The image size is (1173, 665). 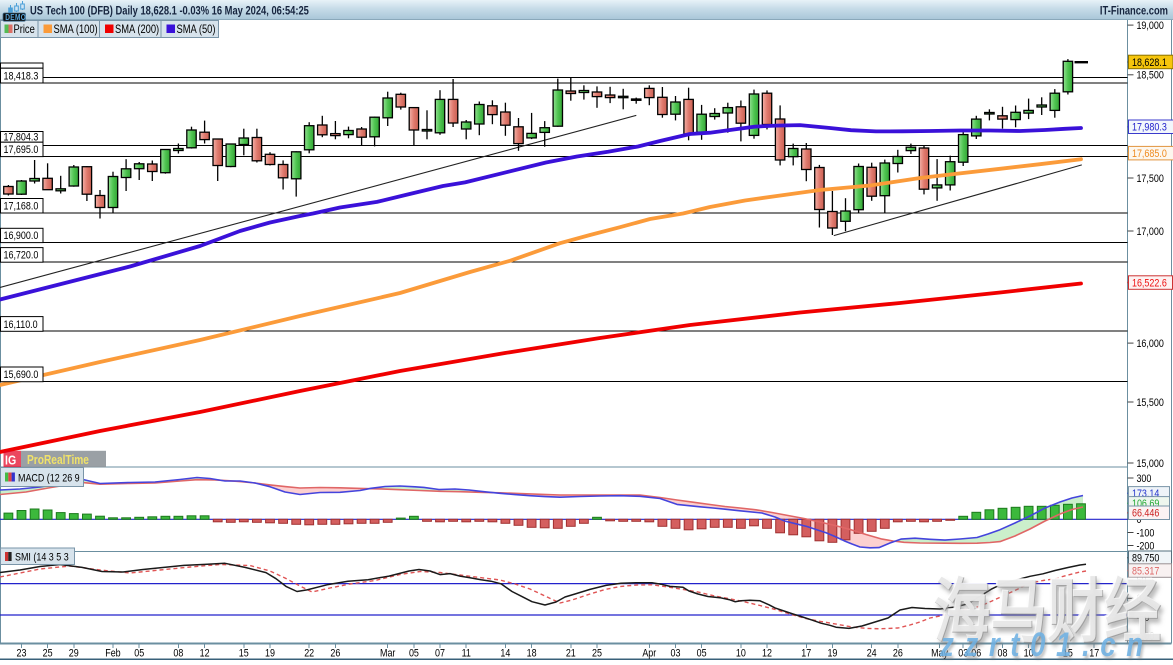 I want to click on svg-text: 15, so click(x=244, y=654).